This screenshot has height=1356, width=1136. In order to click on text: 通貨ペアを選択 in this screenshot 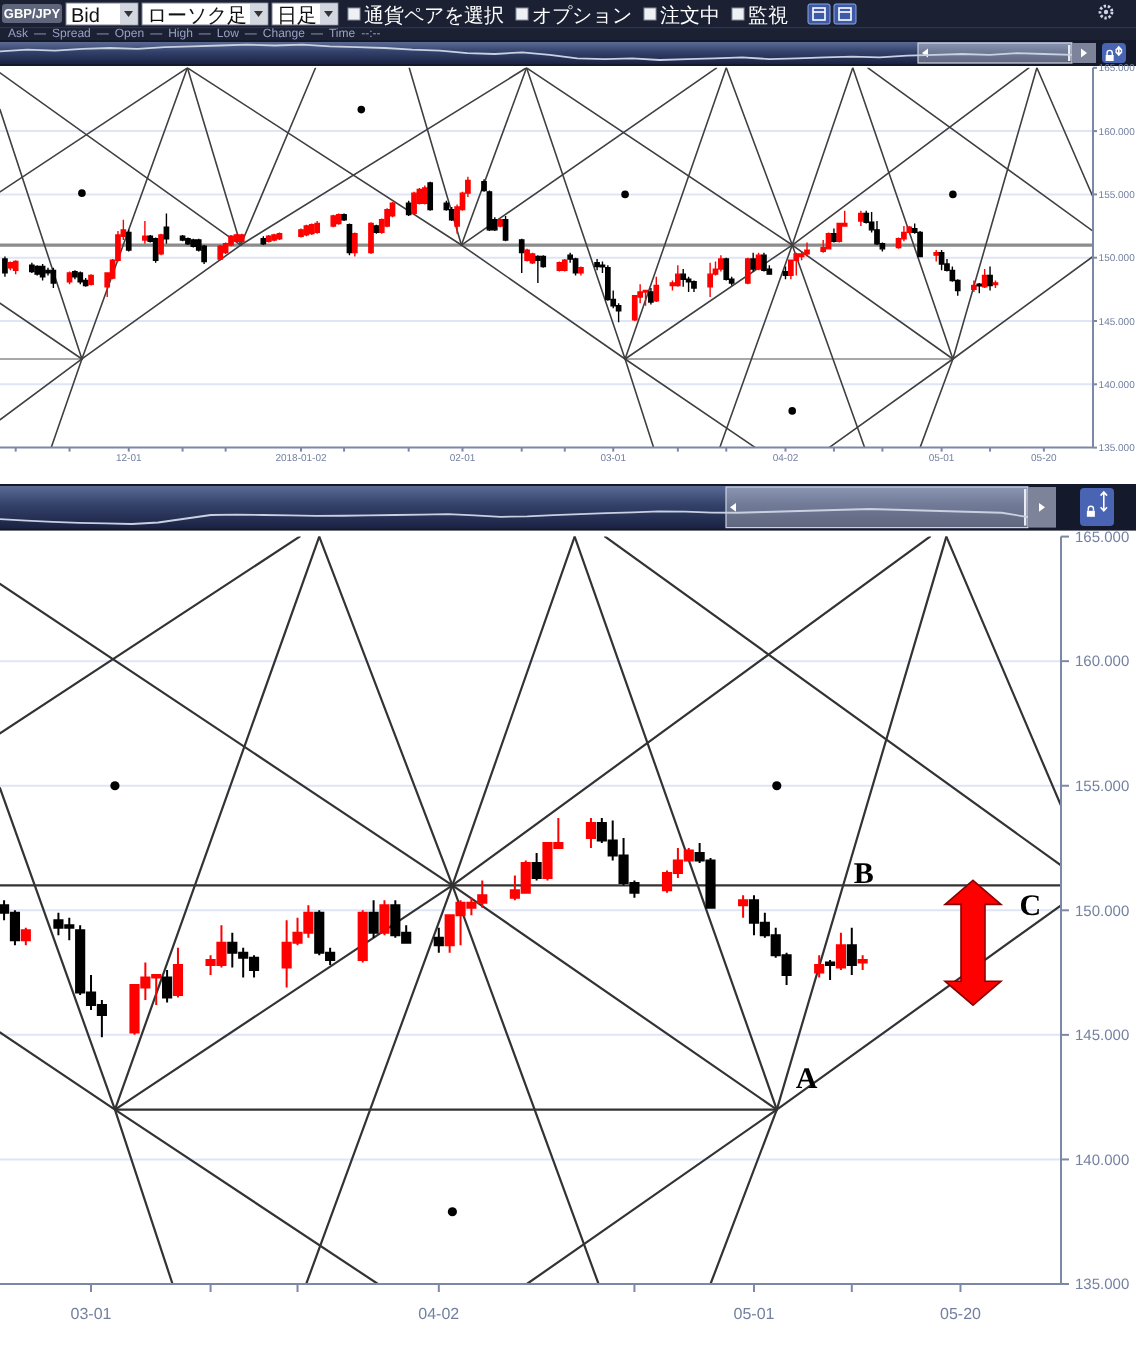, I will do `click(434, 16)`.